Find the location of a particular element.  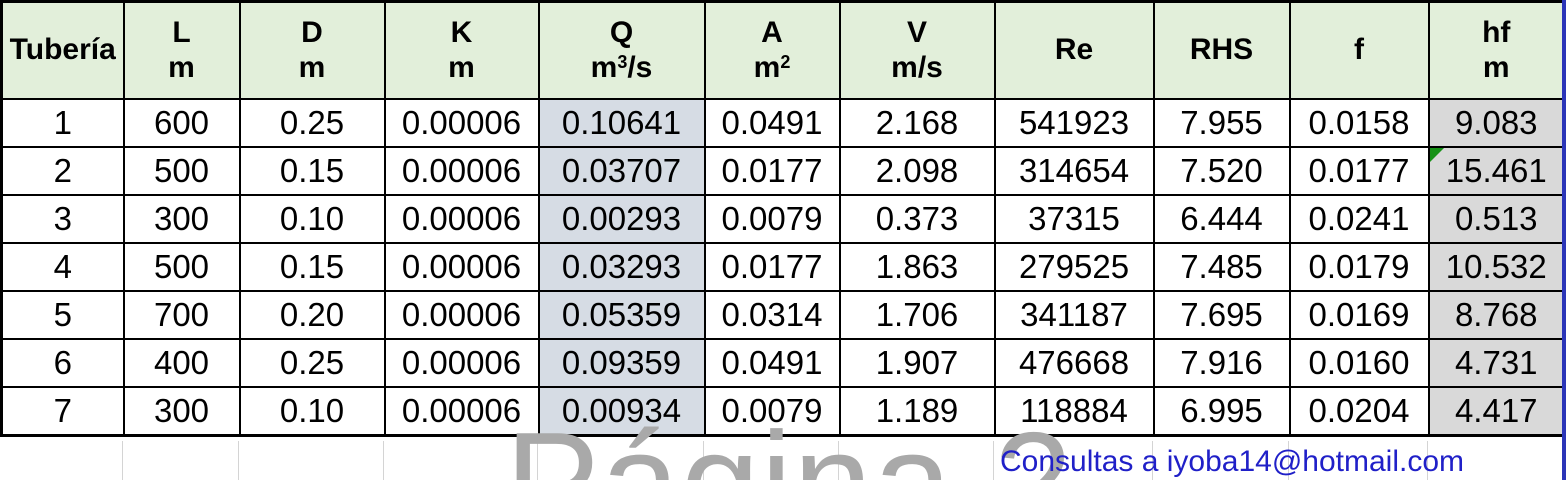

cell-v: 2.168 is located at coordinates (917, 123).